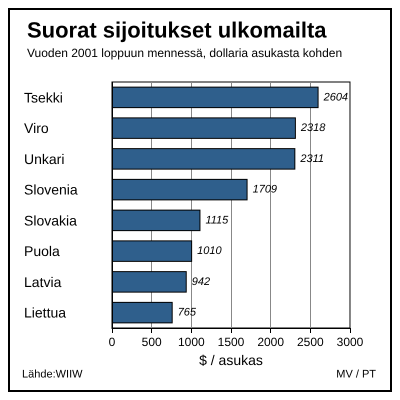 This screenshot has width=400, height=400. What do you see at coordinates (231, 360) in the screenshot?
I see `x-axis-title: $ / asukas` at bounding box center [231, 360].